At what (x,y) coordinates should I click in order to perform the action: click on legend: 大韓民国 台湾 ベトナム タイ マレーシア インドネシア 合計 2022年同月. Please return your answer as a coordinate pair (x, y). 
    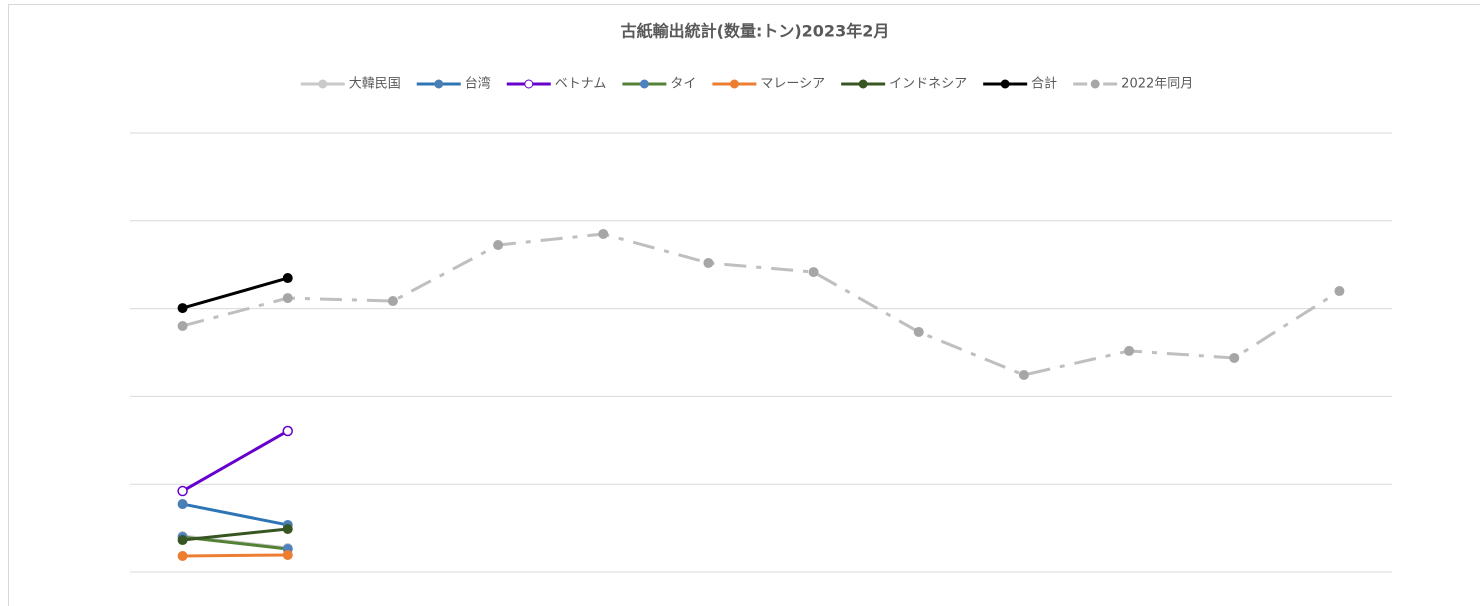
    Looking at the image, I should click on (746, 84).